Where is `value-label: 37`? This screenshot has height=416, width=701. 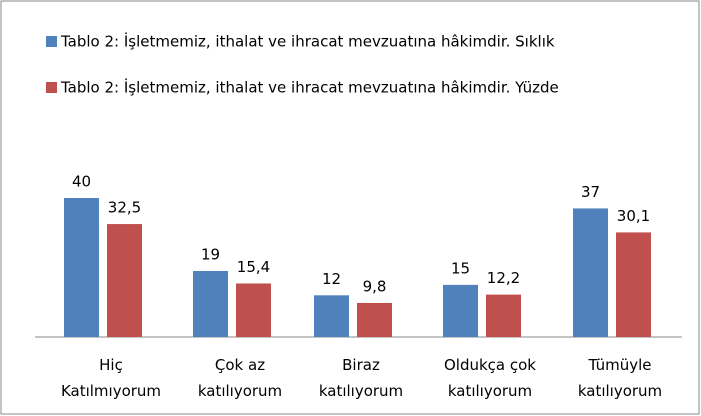 value-label: 37 is located at coordinates (590, 192).